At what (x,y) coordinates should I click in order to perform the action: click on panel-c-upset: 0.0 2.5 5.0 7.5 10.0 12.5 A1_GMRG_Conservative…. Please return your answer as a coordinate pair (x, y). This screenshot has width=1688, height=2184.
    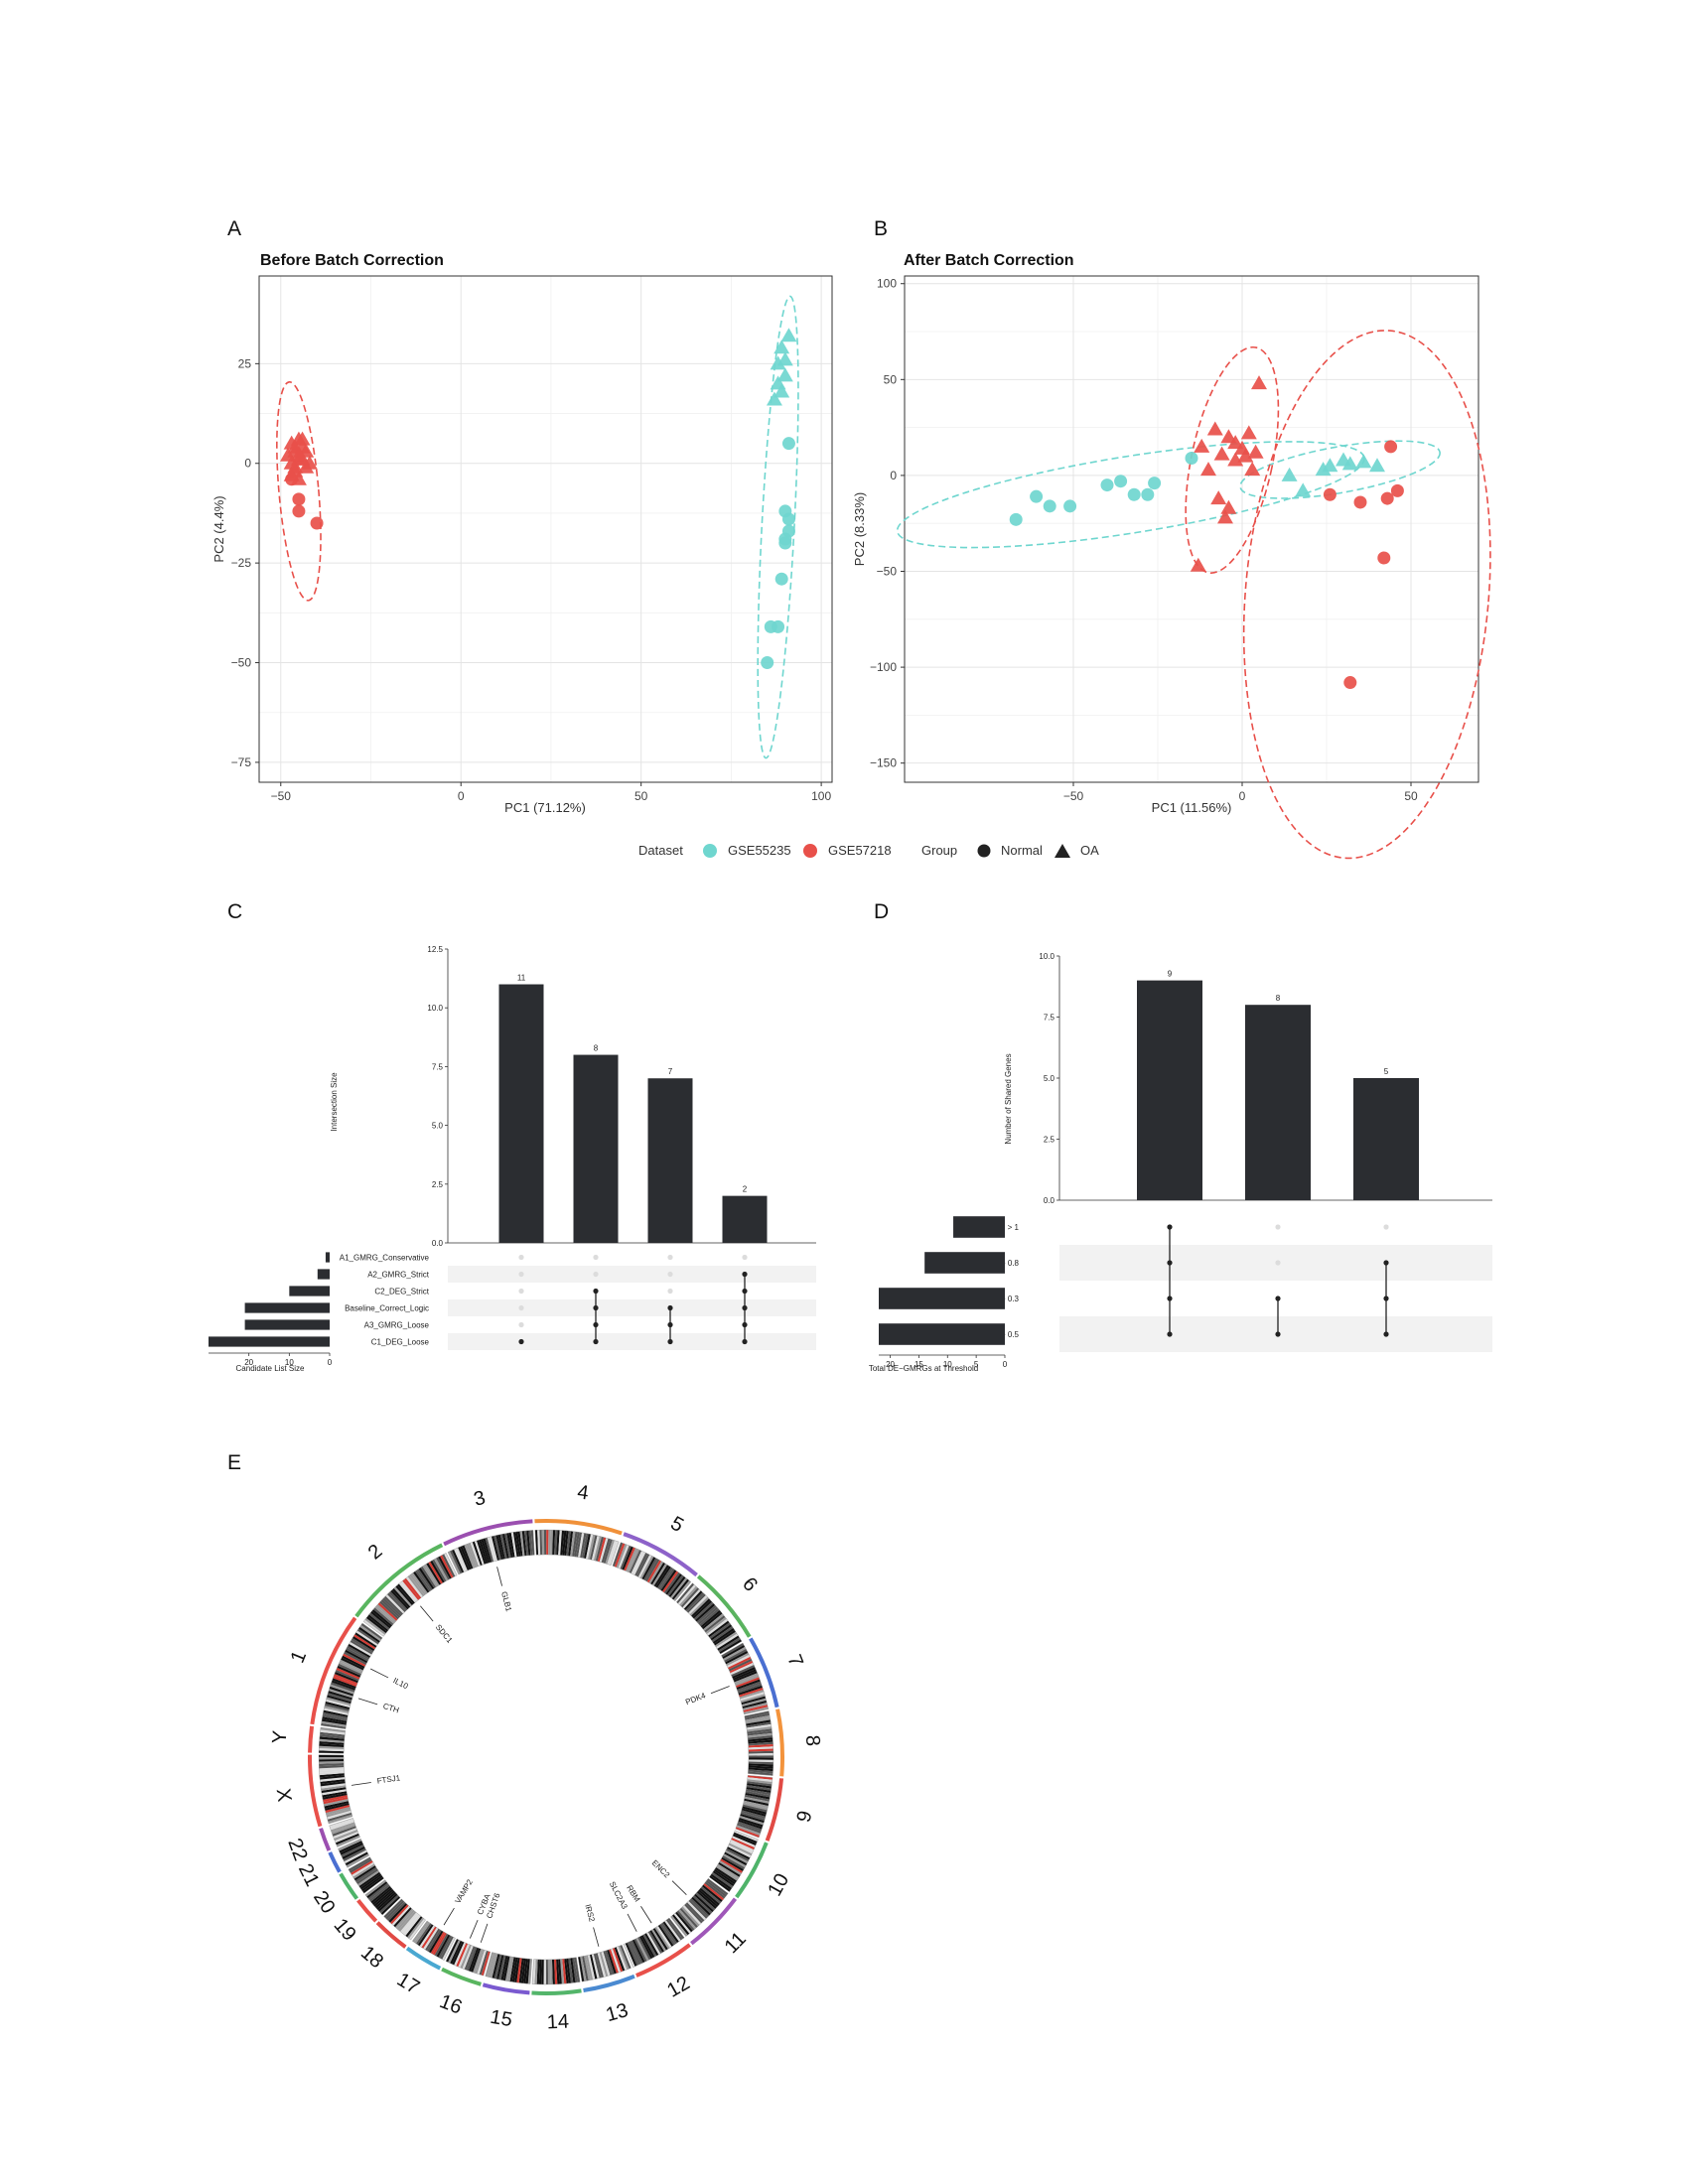
    Looking at the image, I should click on (512, 1156).